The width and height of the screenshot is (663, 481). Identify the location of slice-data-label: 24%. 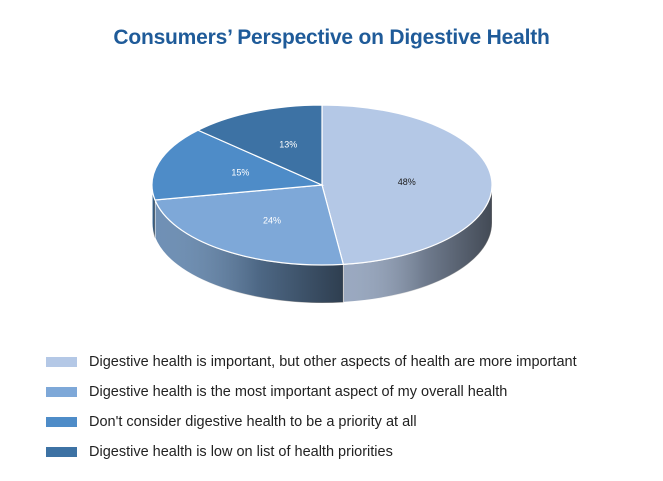
(272, 221).